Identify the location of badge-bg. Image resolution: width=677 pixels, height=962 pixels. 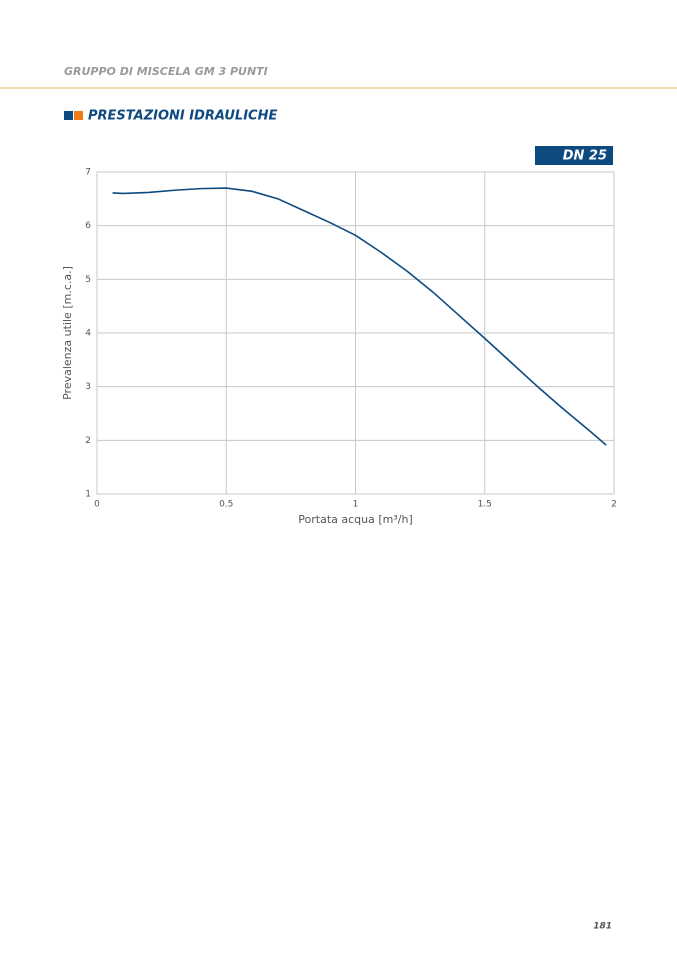
(574, 155).